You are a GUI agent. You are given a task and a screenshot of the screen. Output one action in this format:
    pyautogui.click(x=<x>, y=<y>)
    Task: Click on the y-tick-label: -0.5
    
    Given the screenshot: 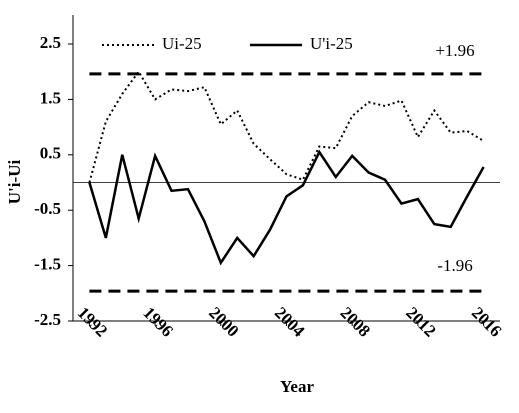 What is the action you would take?
    pyautogui.click(x=47, y=208)
    